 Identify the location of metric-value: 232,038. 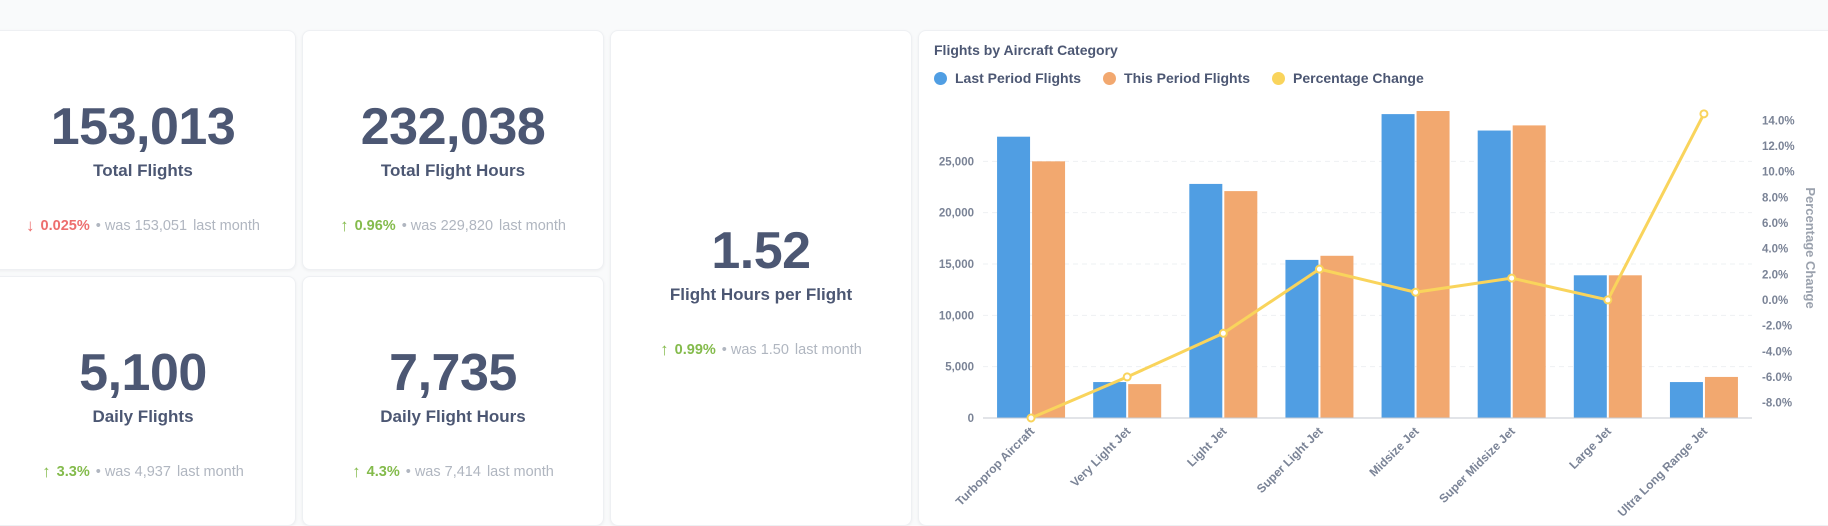
(453, 127).